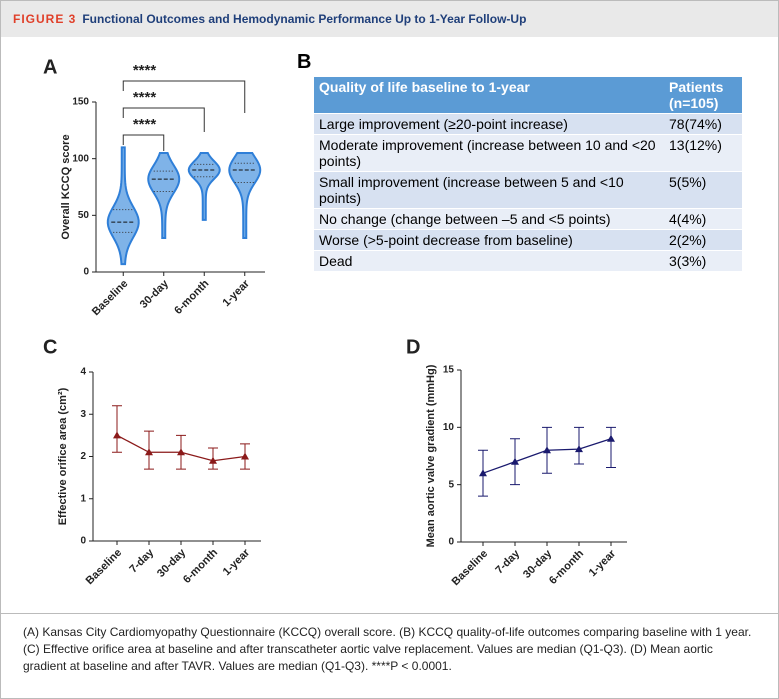 The image size is (779, 699). What do you see at coordinates (83, 498) in the screenshot?
I see `y-tick-label: 1` at bounding box center [83, 498].